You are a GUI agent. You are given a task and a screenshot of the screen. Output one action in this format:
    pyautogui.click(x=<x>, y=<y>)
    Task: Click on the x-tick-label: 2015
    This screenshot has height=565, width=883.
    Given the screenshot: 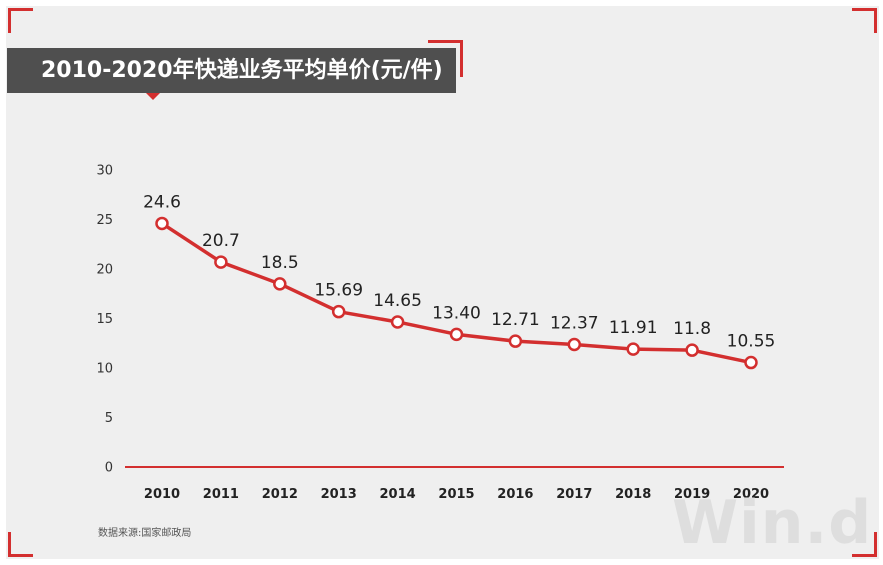 What is the action you would take?
    pyautogui.click(x=456, y=494)
    